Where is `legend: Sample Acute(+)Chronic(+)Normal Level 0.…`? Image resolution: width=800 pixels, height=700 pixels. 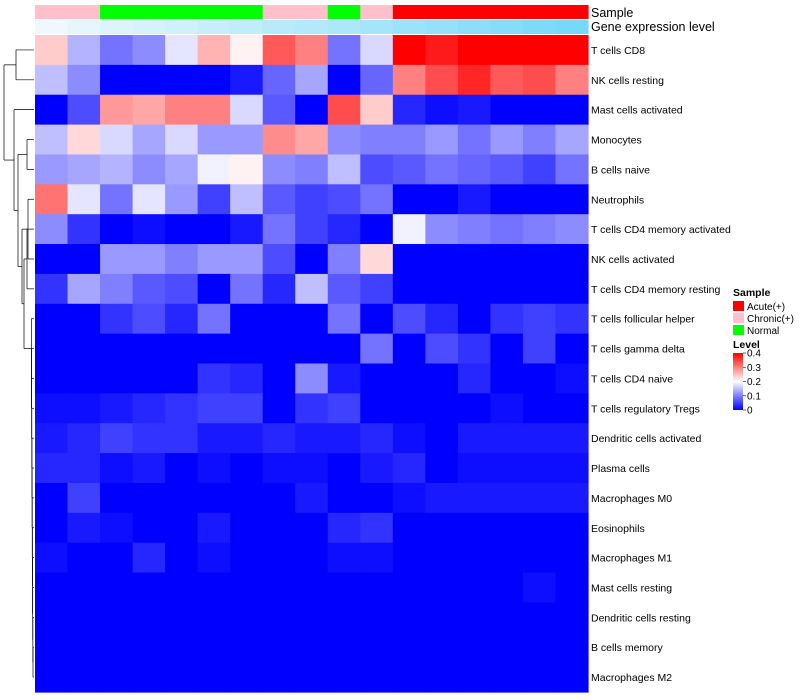 legend: Sample Acute(+)Chronic(+)Normal Level 0.… is located at coordinates (763, 352).